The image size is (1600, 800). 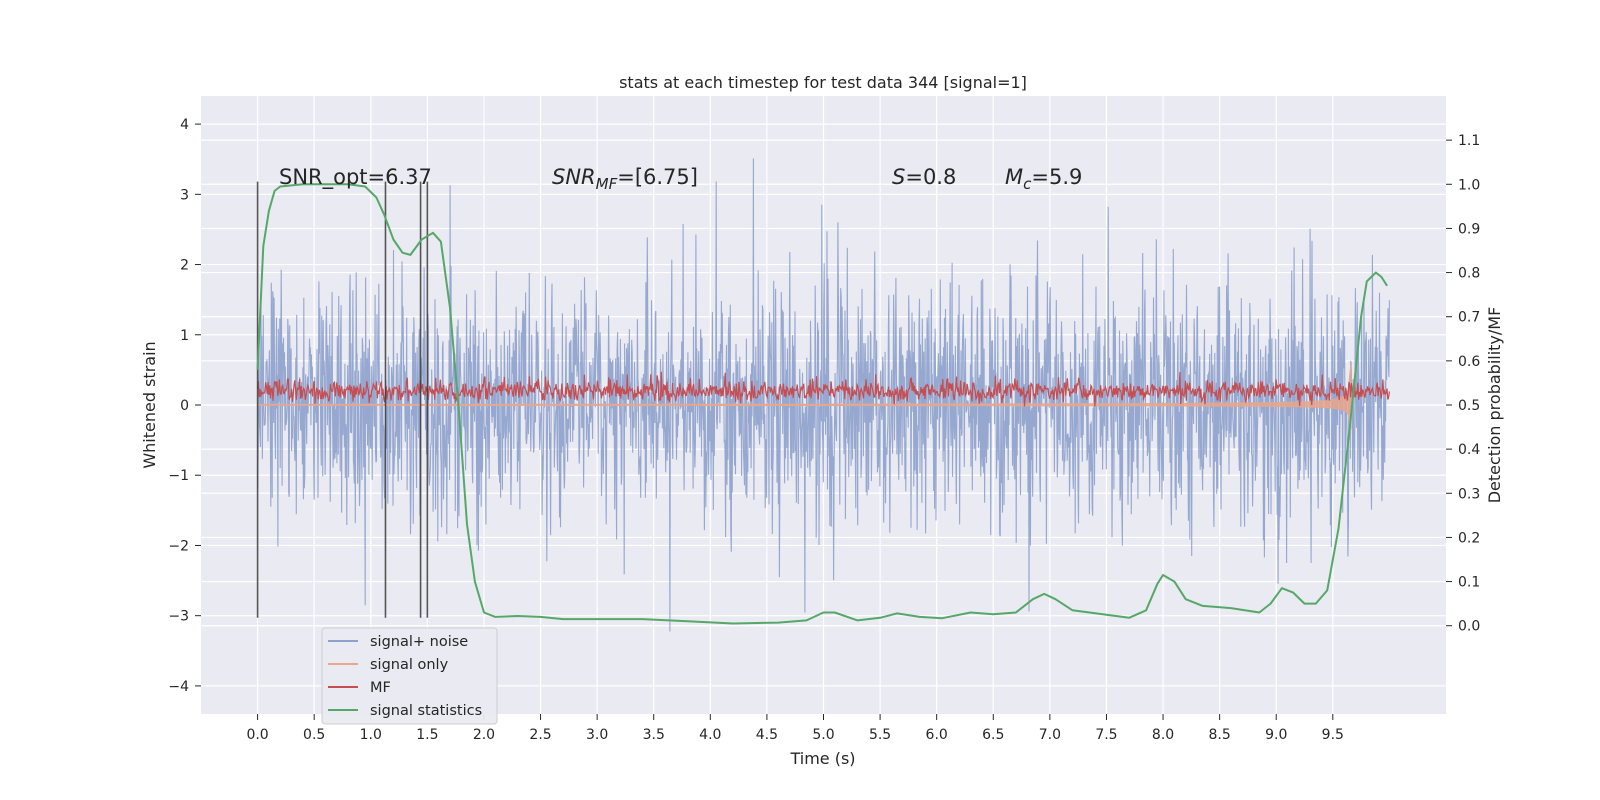 What do you see at coordinates (937, 735) in the screenshot?
I see `x-tick-label: 6.0` at bounding box center [937, 735].